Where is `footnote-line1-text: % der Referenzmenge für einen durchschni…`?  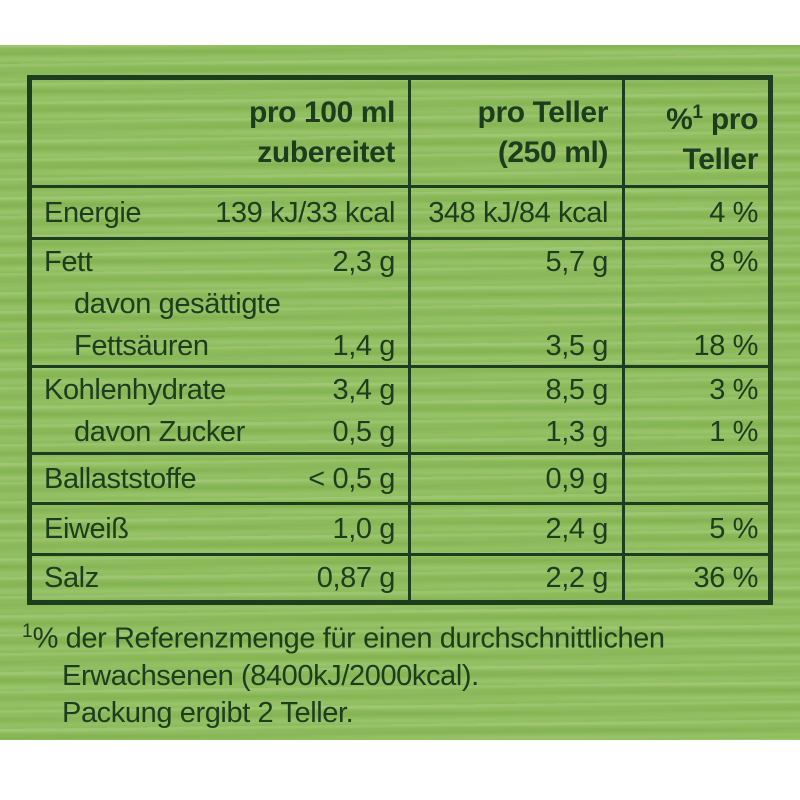 footnote-line1-text: % der Referenzmenge für einen durchschni… is located at coordinates (348, 638).